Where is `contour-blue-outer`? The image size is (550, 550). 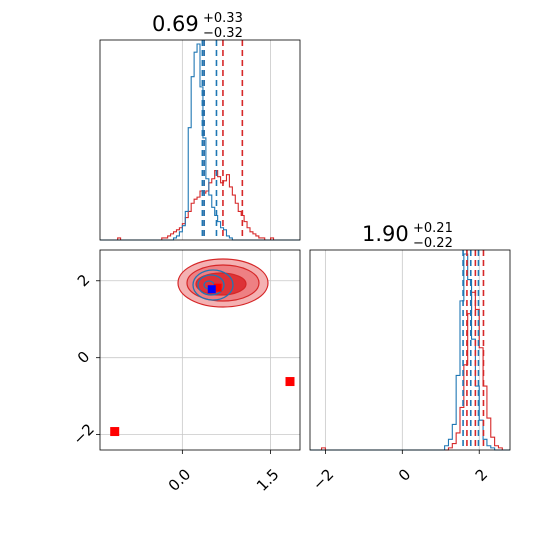 contour-blue-outer is located at coordinates (213, 285).